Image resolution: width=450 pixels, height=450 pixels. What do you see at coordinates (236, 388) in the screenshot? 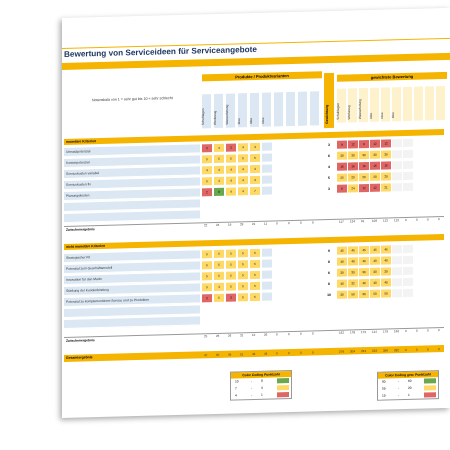
I see `legend-from: 7` at bounding box center [236, 388].